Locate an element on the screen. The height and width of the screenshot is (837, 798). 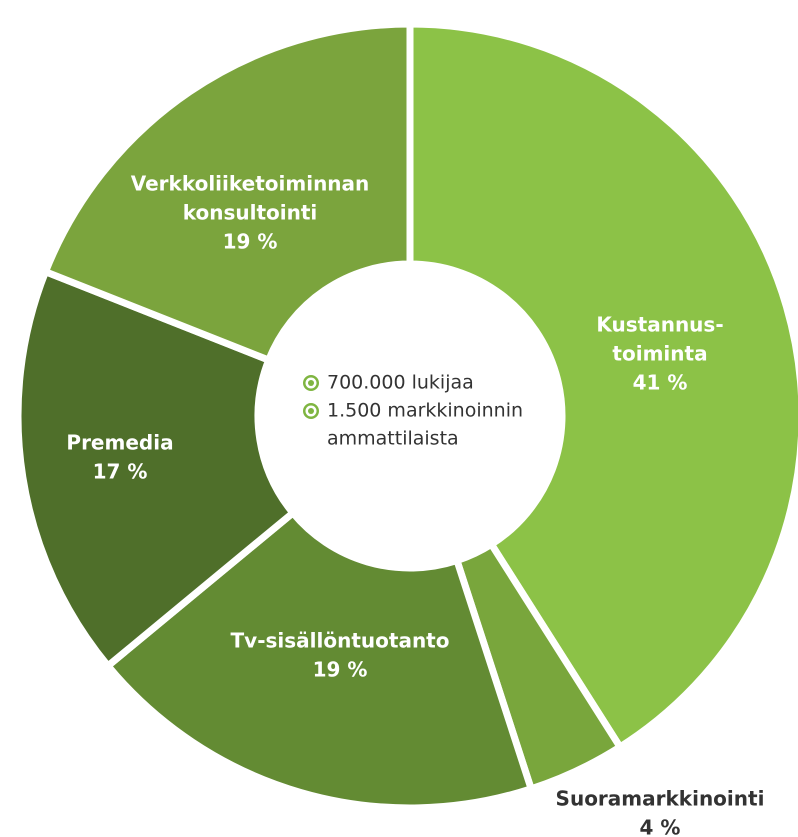
slice-label: Tv-sisällöntuotanto is located at coordinates (340, 641).